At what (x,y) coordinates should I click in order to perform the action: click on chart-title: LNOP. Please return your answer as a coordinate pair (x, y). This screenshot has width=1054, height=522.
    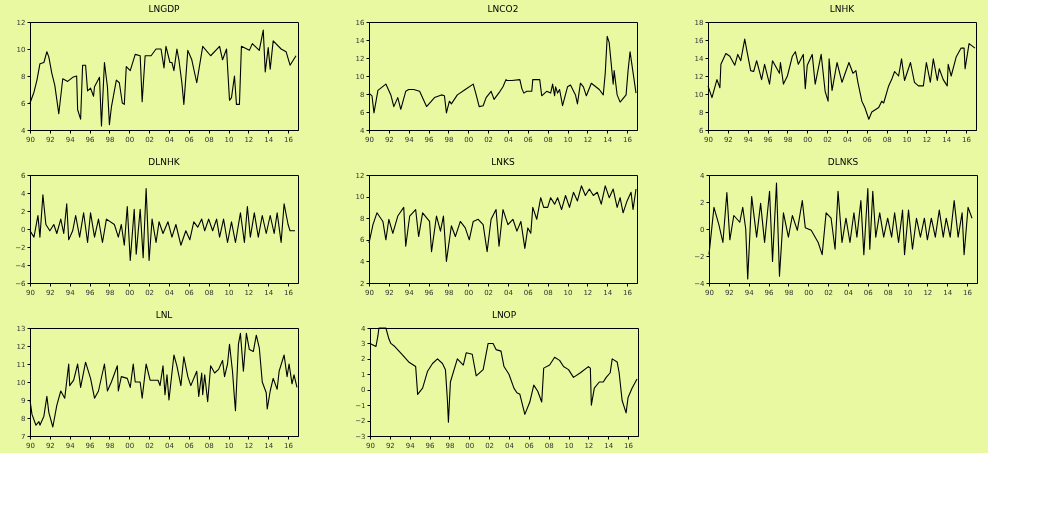
    Looking at the image, I should click on (504, 315).